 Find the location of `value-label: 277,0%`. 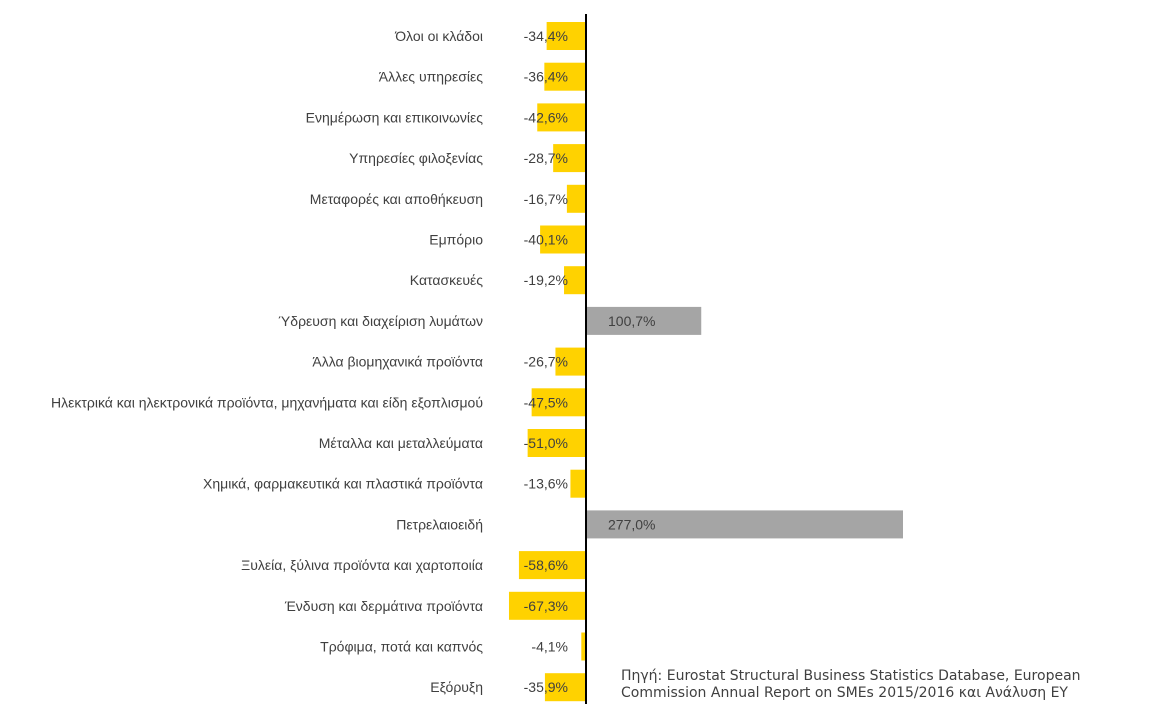

value-label: 277,0% is located at coordinates (631, 524).